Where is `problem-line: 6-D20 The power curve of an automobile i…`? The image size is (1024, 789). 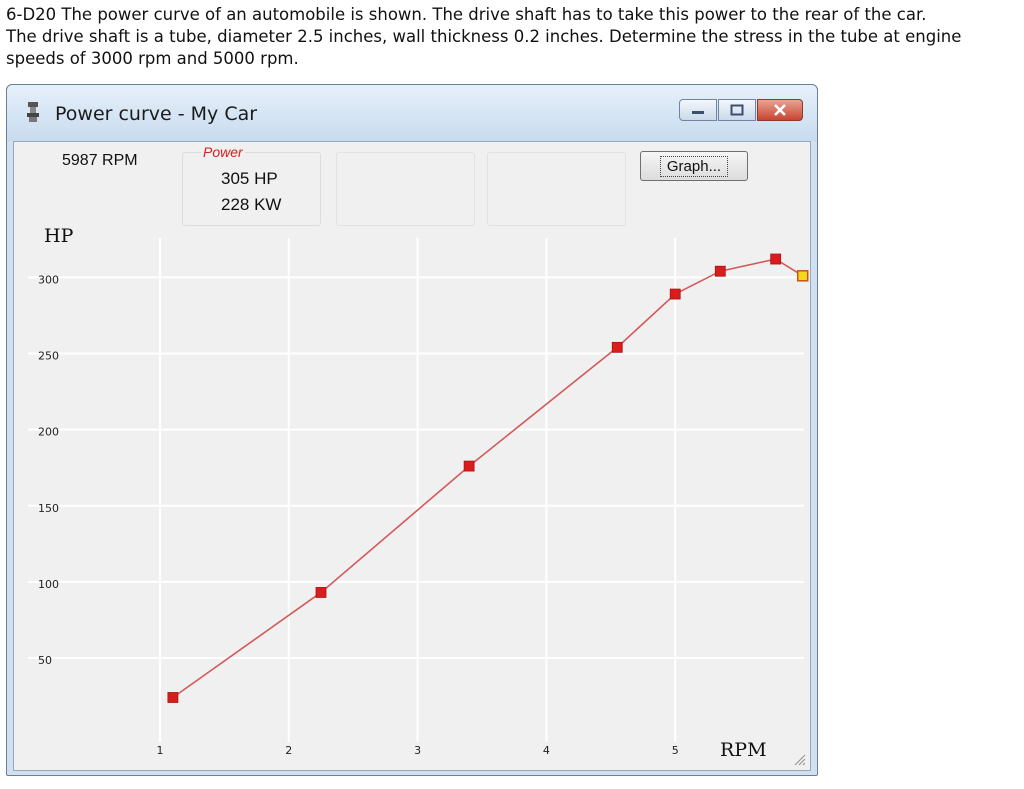 problem-line: 6-D20 The power curve of an automobile i… is located at coordinates (466, 14).